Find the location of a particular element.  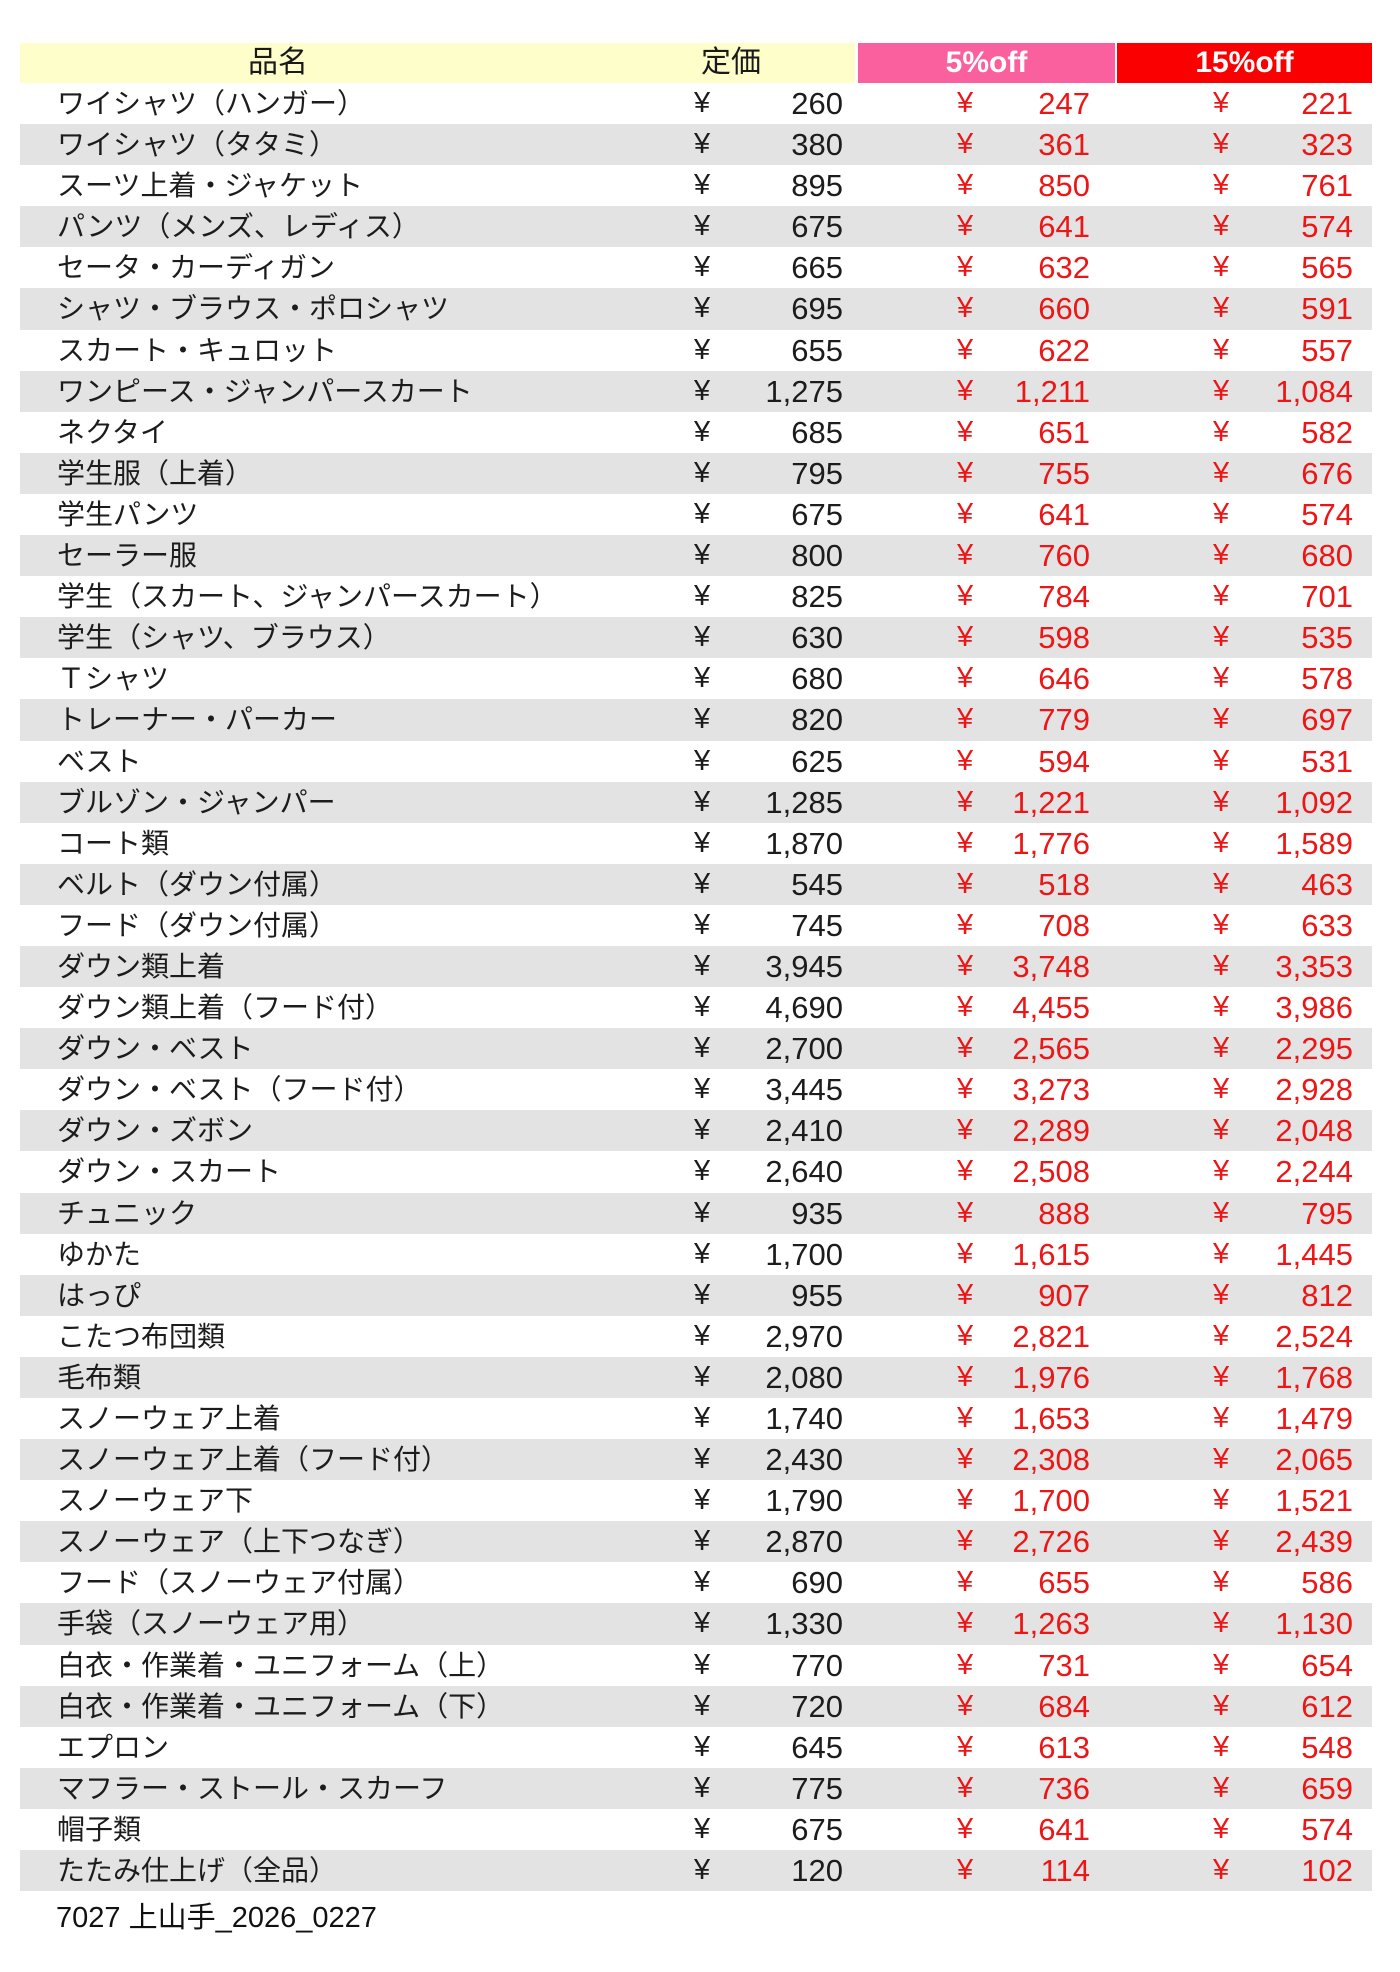

list-price-value: 800 is located at coordinates (817, 556).